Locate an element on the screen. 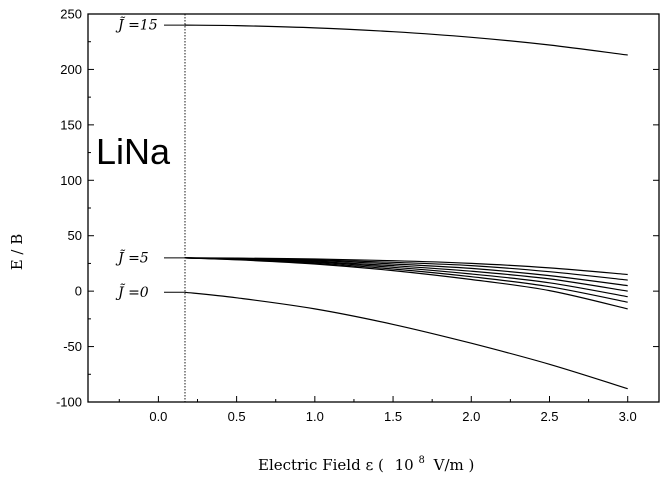 The width and height of the screenshot is (661, 477). curve-label-J5: J̃ =5 is located at coordinates (132, 258).